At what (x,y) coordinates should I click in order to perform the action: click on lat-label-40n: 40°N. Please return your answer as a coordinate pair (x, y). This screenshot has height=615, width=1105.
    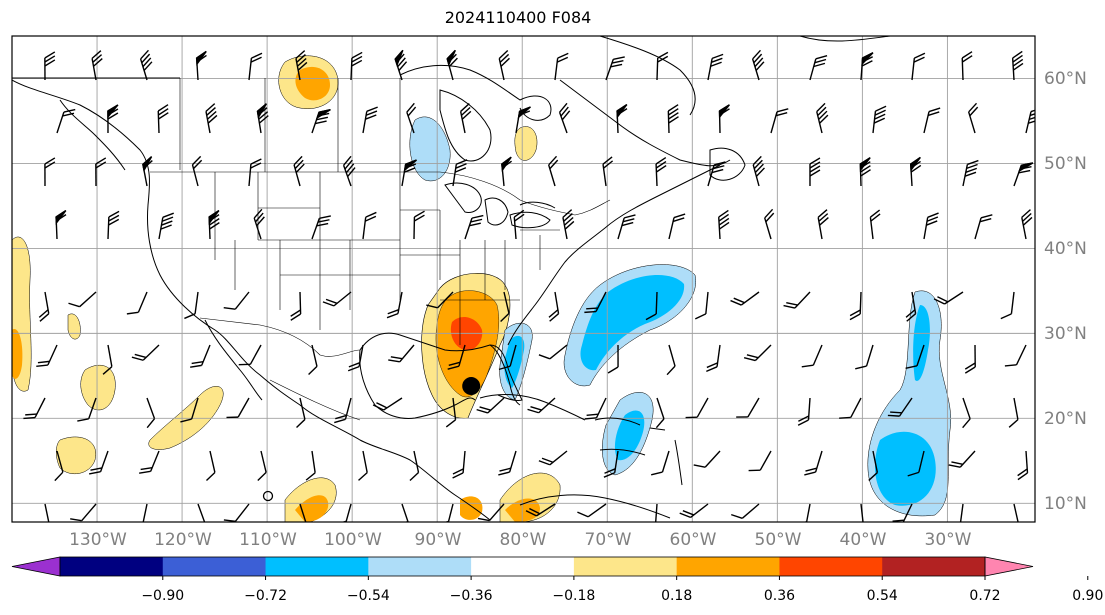
    Looking at the image, I should click on (1065, 249).